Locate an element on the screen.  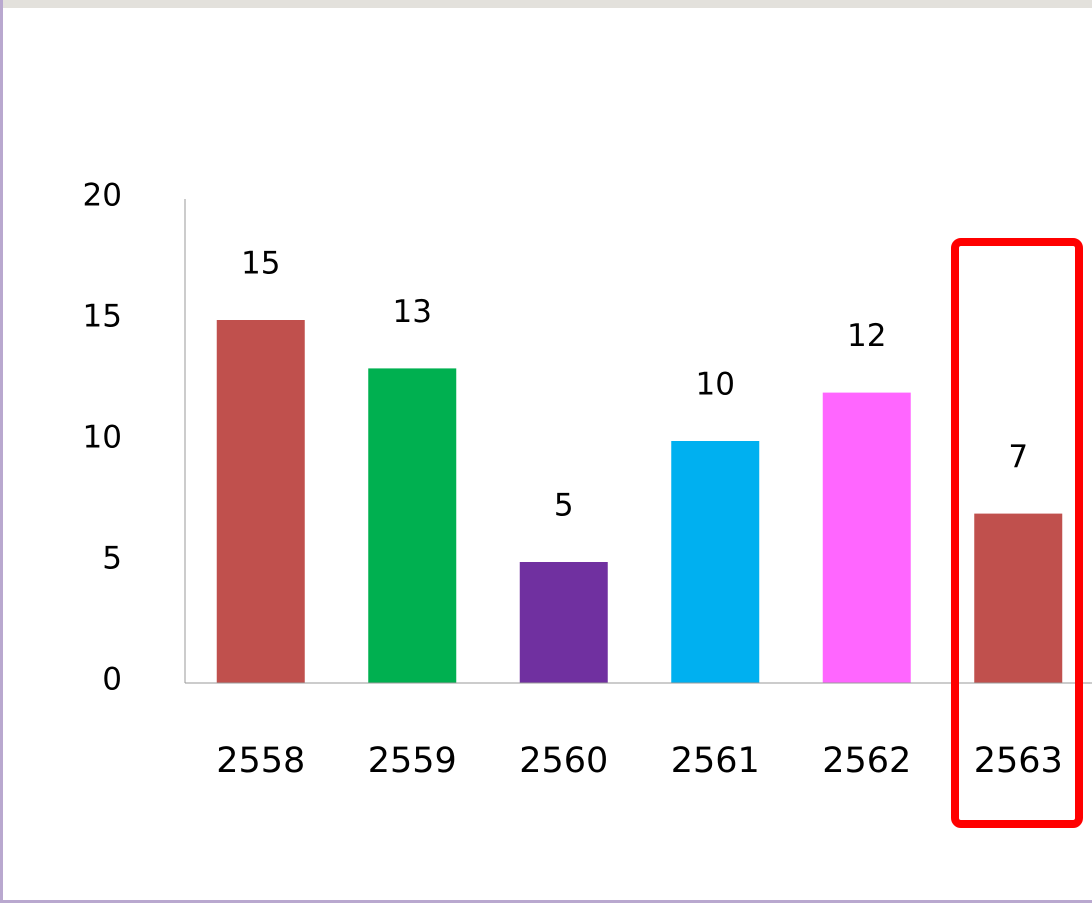
value-label: 10 is located at coordinates (715, 385).